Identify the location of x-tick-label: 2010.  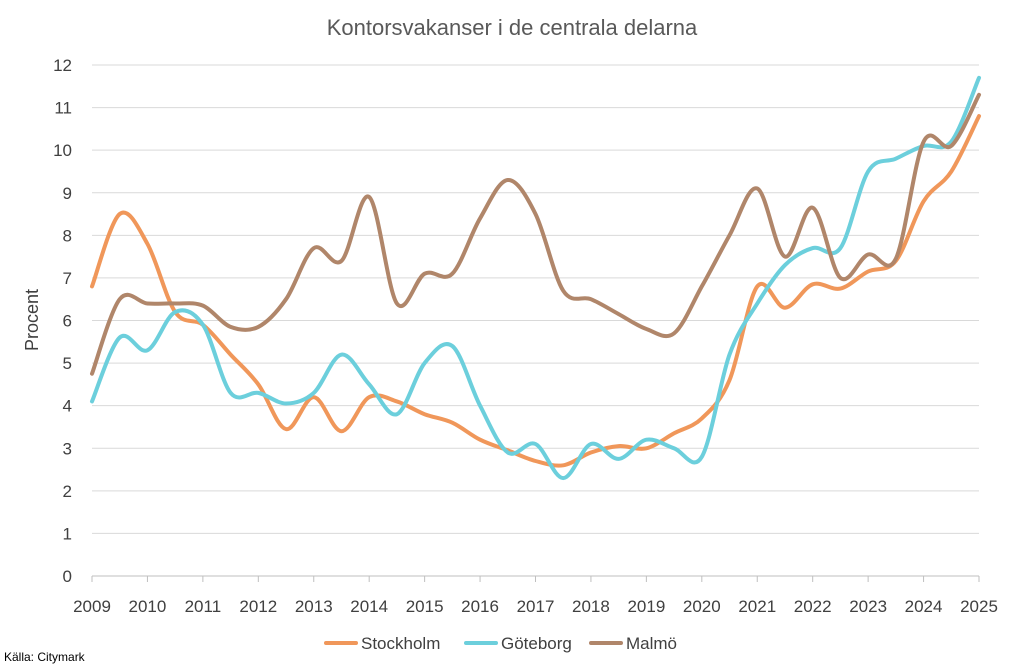
(148, 606).